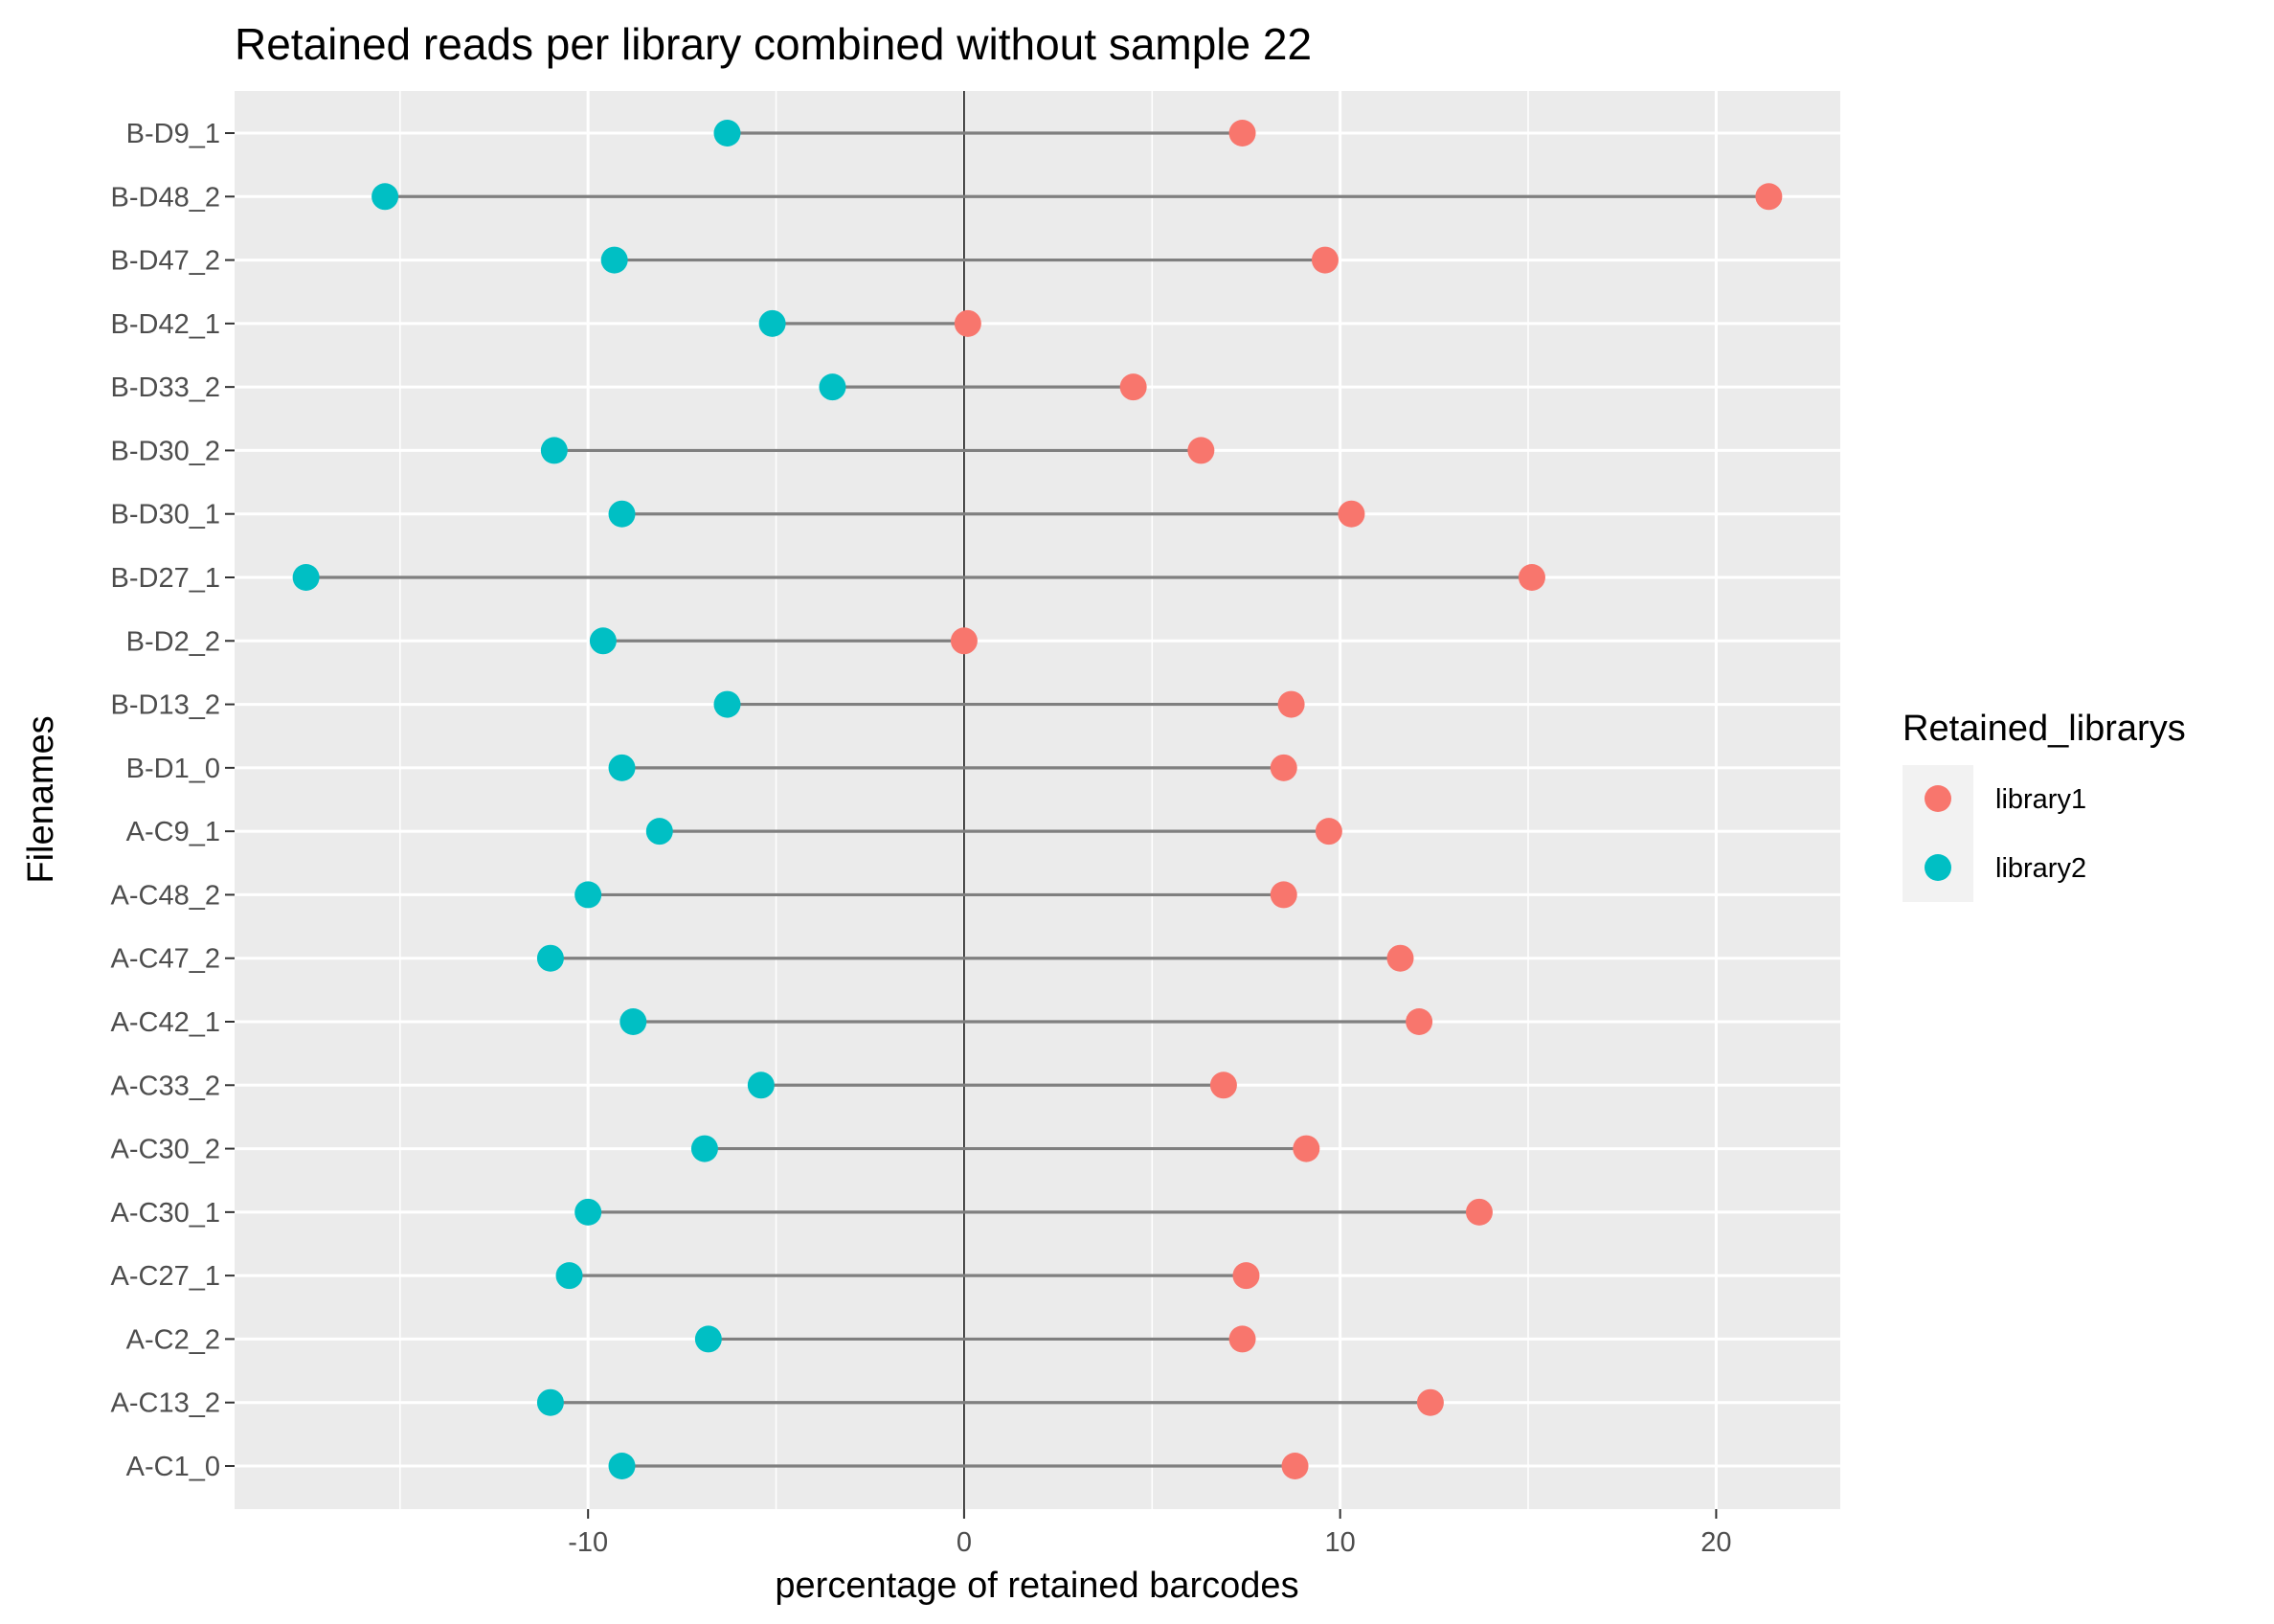 The width and height of the screenshot is (2274, 1624). Describe the element at coordinates (2005, 834) in the screenshot. I see `legend-entries: library1 library2` at that location.